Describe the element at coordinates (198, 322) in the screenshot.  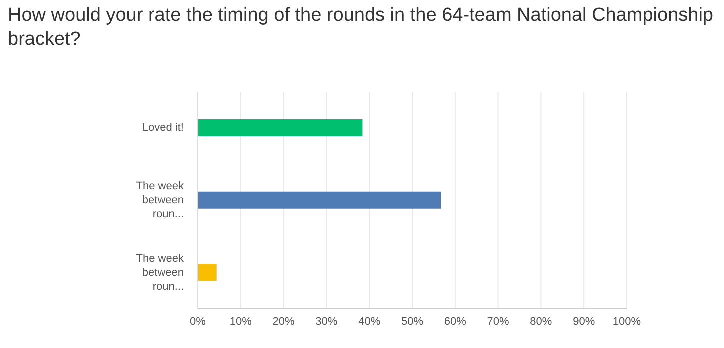
I see `x-tick-label: 0%` at that location.